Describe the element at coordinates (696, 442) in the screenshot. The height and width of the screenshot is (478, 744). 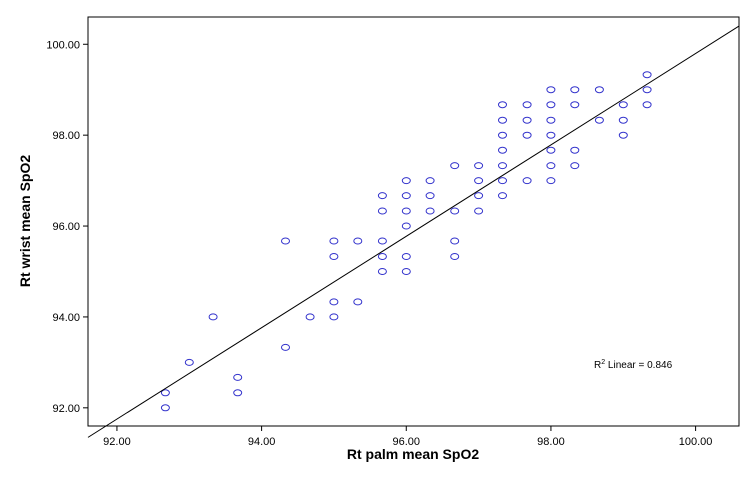
I see `x-tick-label: 100.00` at that location.